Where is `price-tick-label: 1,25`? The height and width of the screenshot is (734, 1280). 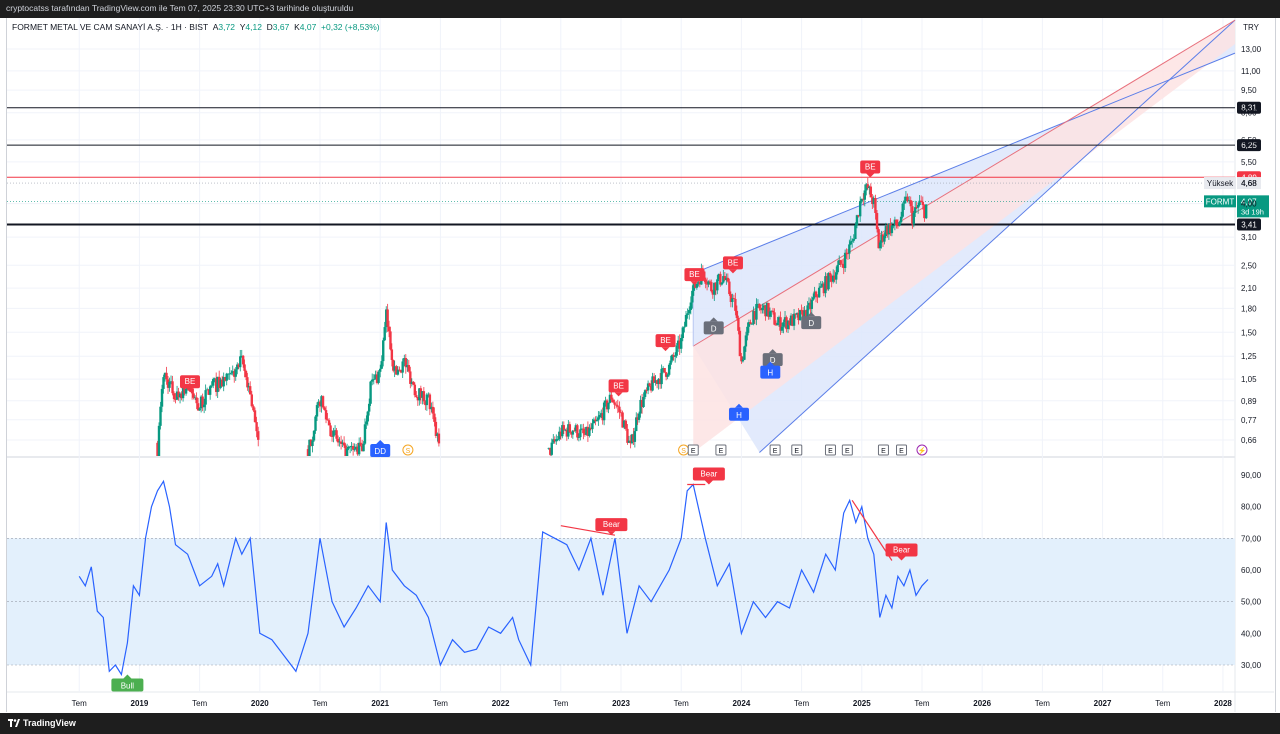
price-tick-label: 1,25 is located at coordinates (1249, 356).